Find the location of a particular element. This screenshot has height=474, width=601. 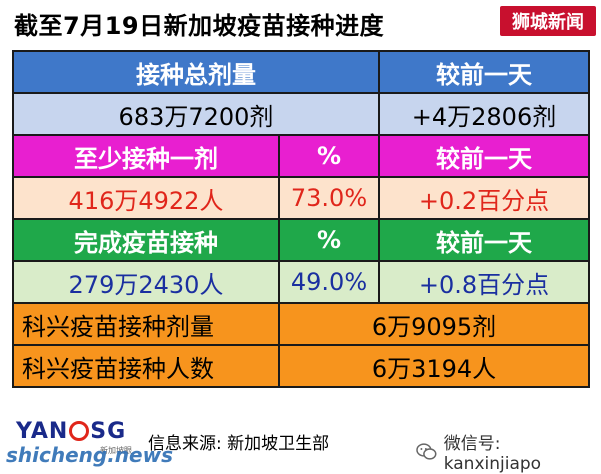

wechat-id: 微信号: kanxinjiapo is located at coordinates (508, 451).